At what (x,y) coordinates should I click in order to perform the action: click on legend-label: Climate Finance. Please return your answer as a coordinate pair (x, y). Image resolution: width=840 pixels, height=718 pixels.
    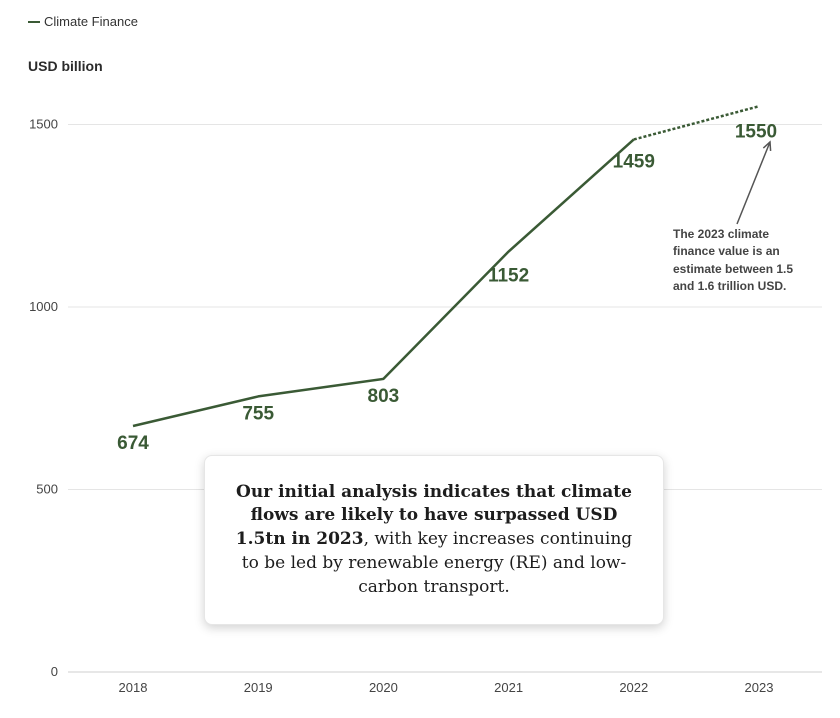
    Looking at the image, I should click on (91, 21).